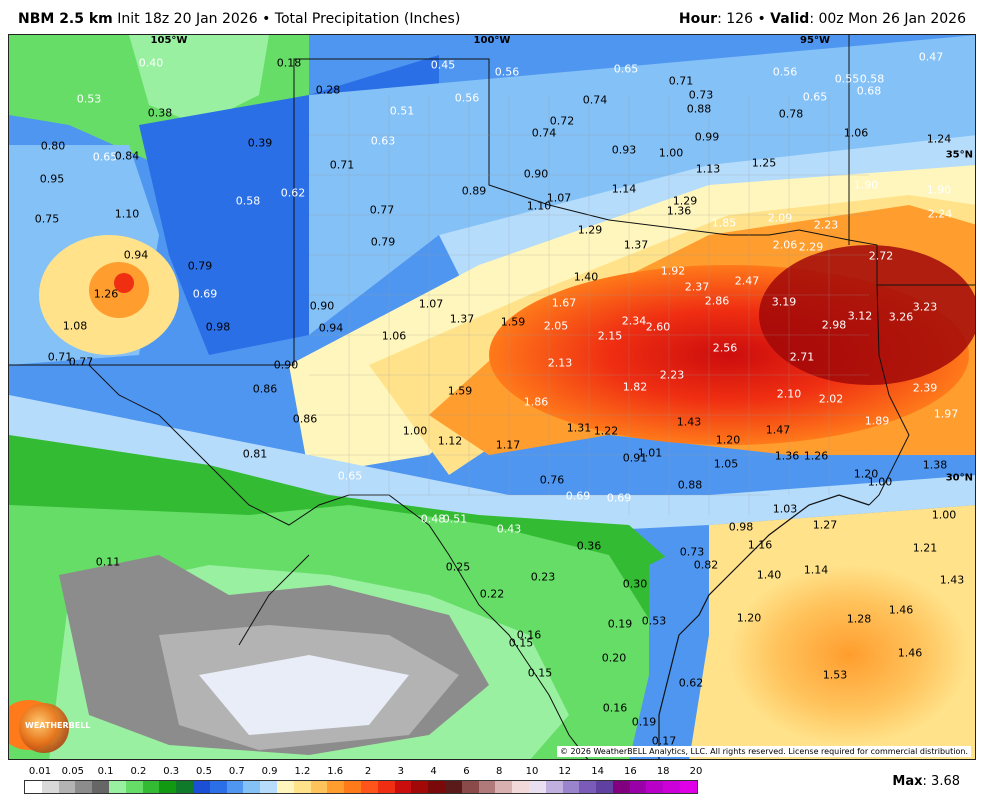 The image size is (984, 808). What do you see at coordinates (739, 19) in the screenshot?
I see `hour-value: 126` at bounding box center [739, 19].